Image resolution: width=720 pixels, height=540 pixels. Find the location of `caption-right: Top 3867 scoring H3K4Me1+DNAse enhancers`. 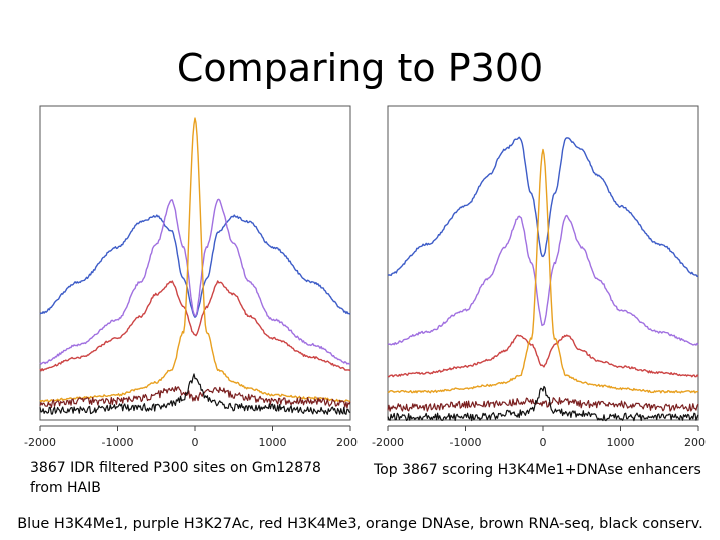

caption-right: Top 3867 scoring H3K4Me1+DNAse enhancers is located at coordinates (537, 470).